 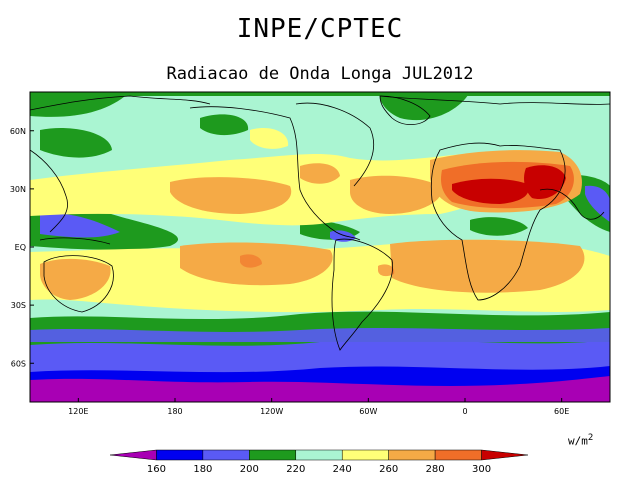 I want to click on map-subtitle: Radiacao de Onda Longa JUL2012, so click(x=320, y=74).